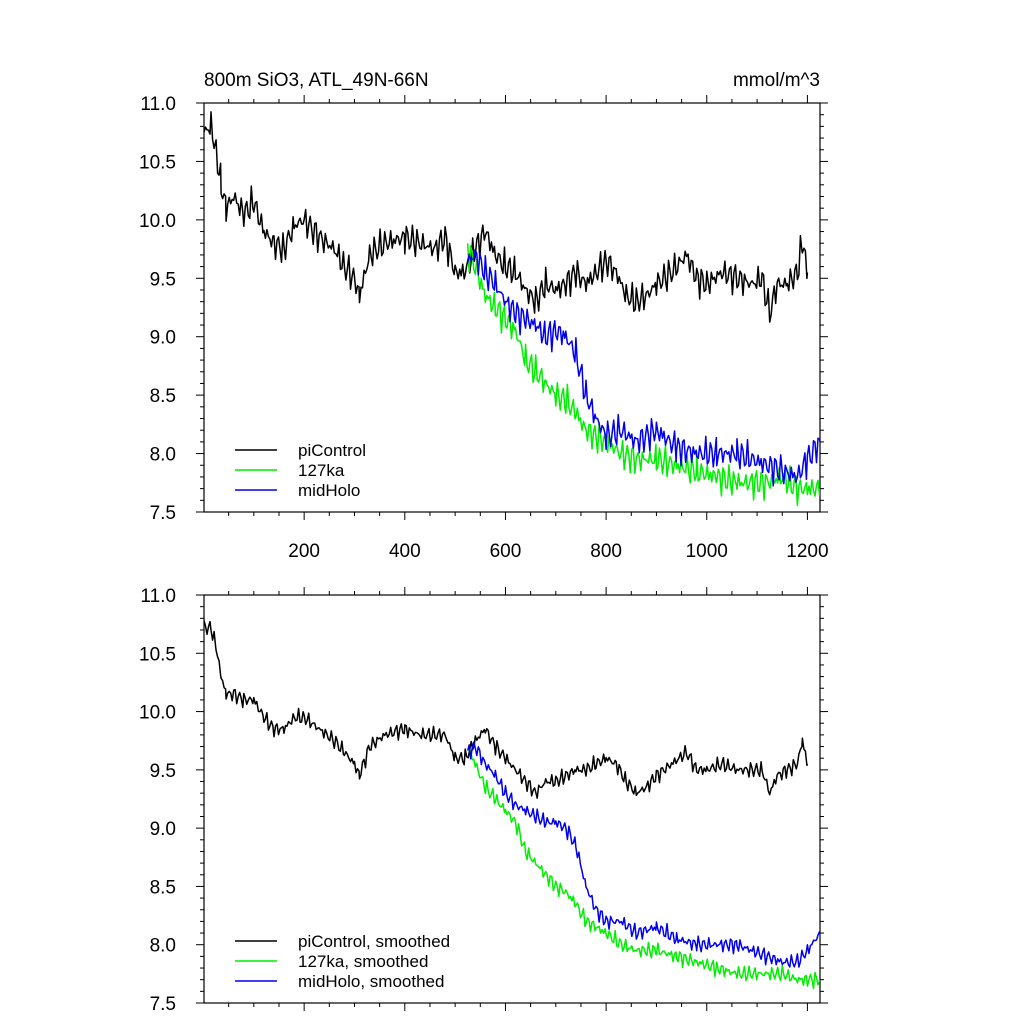 The height and width of the screenshot is (1024, 1024). Describe the element at coordinates (163, 771) in the screenshot. I see `bottom-ytick-label: 9.5` at that location.